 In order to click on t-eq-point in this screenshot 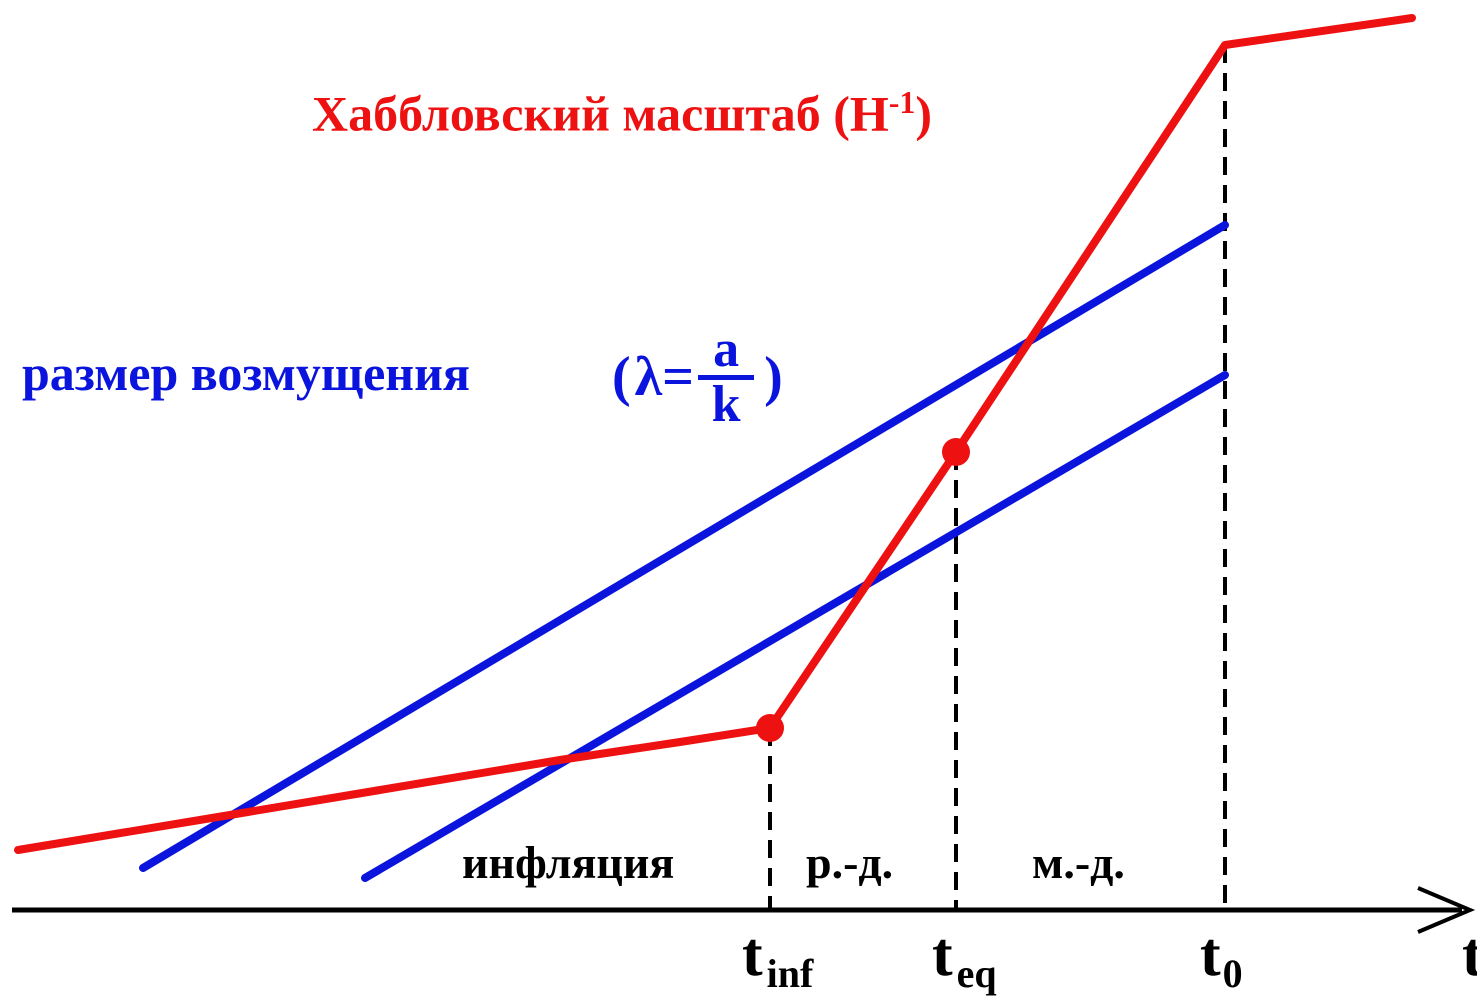, I will do `click(956, 452)`.